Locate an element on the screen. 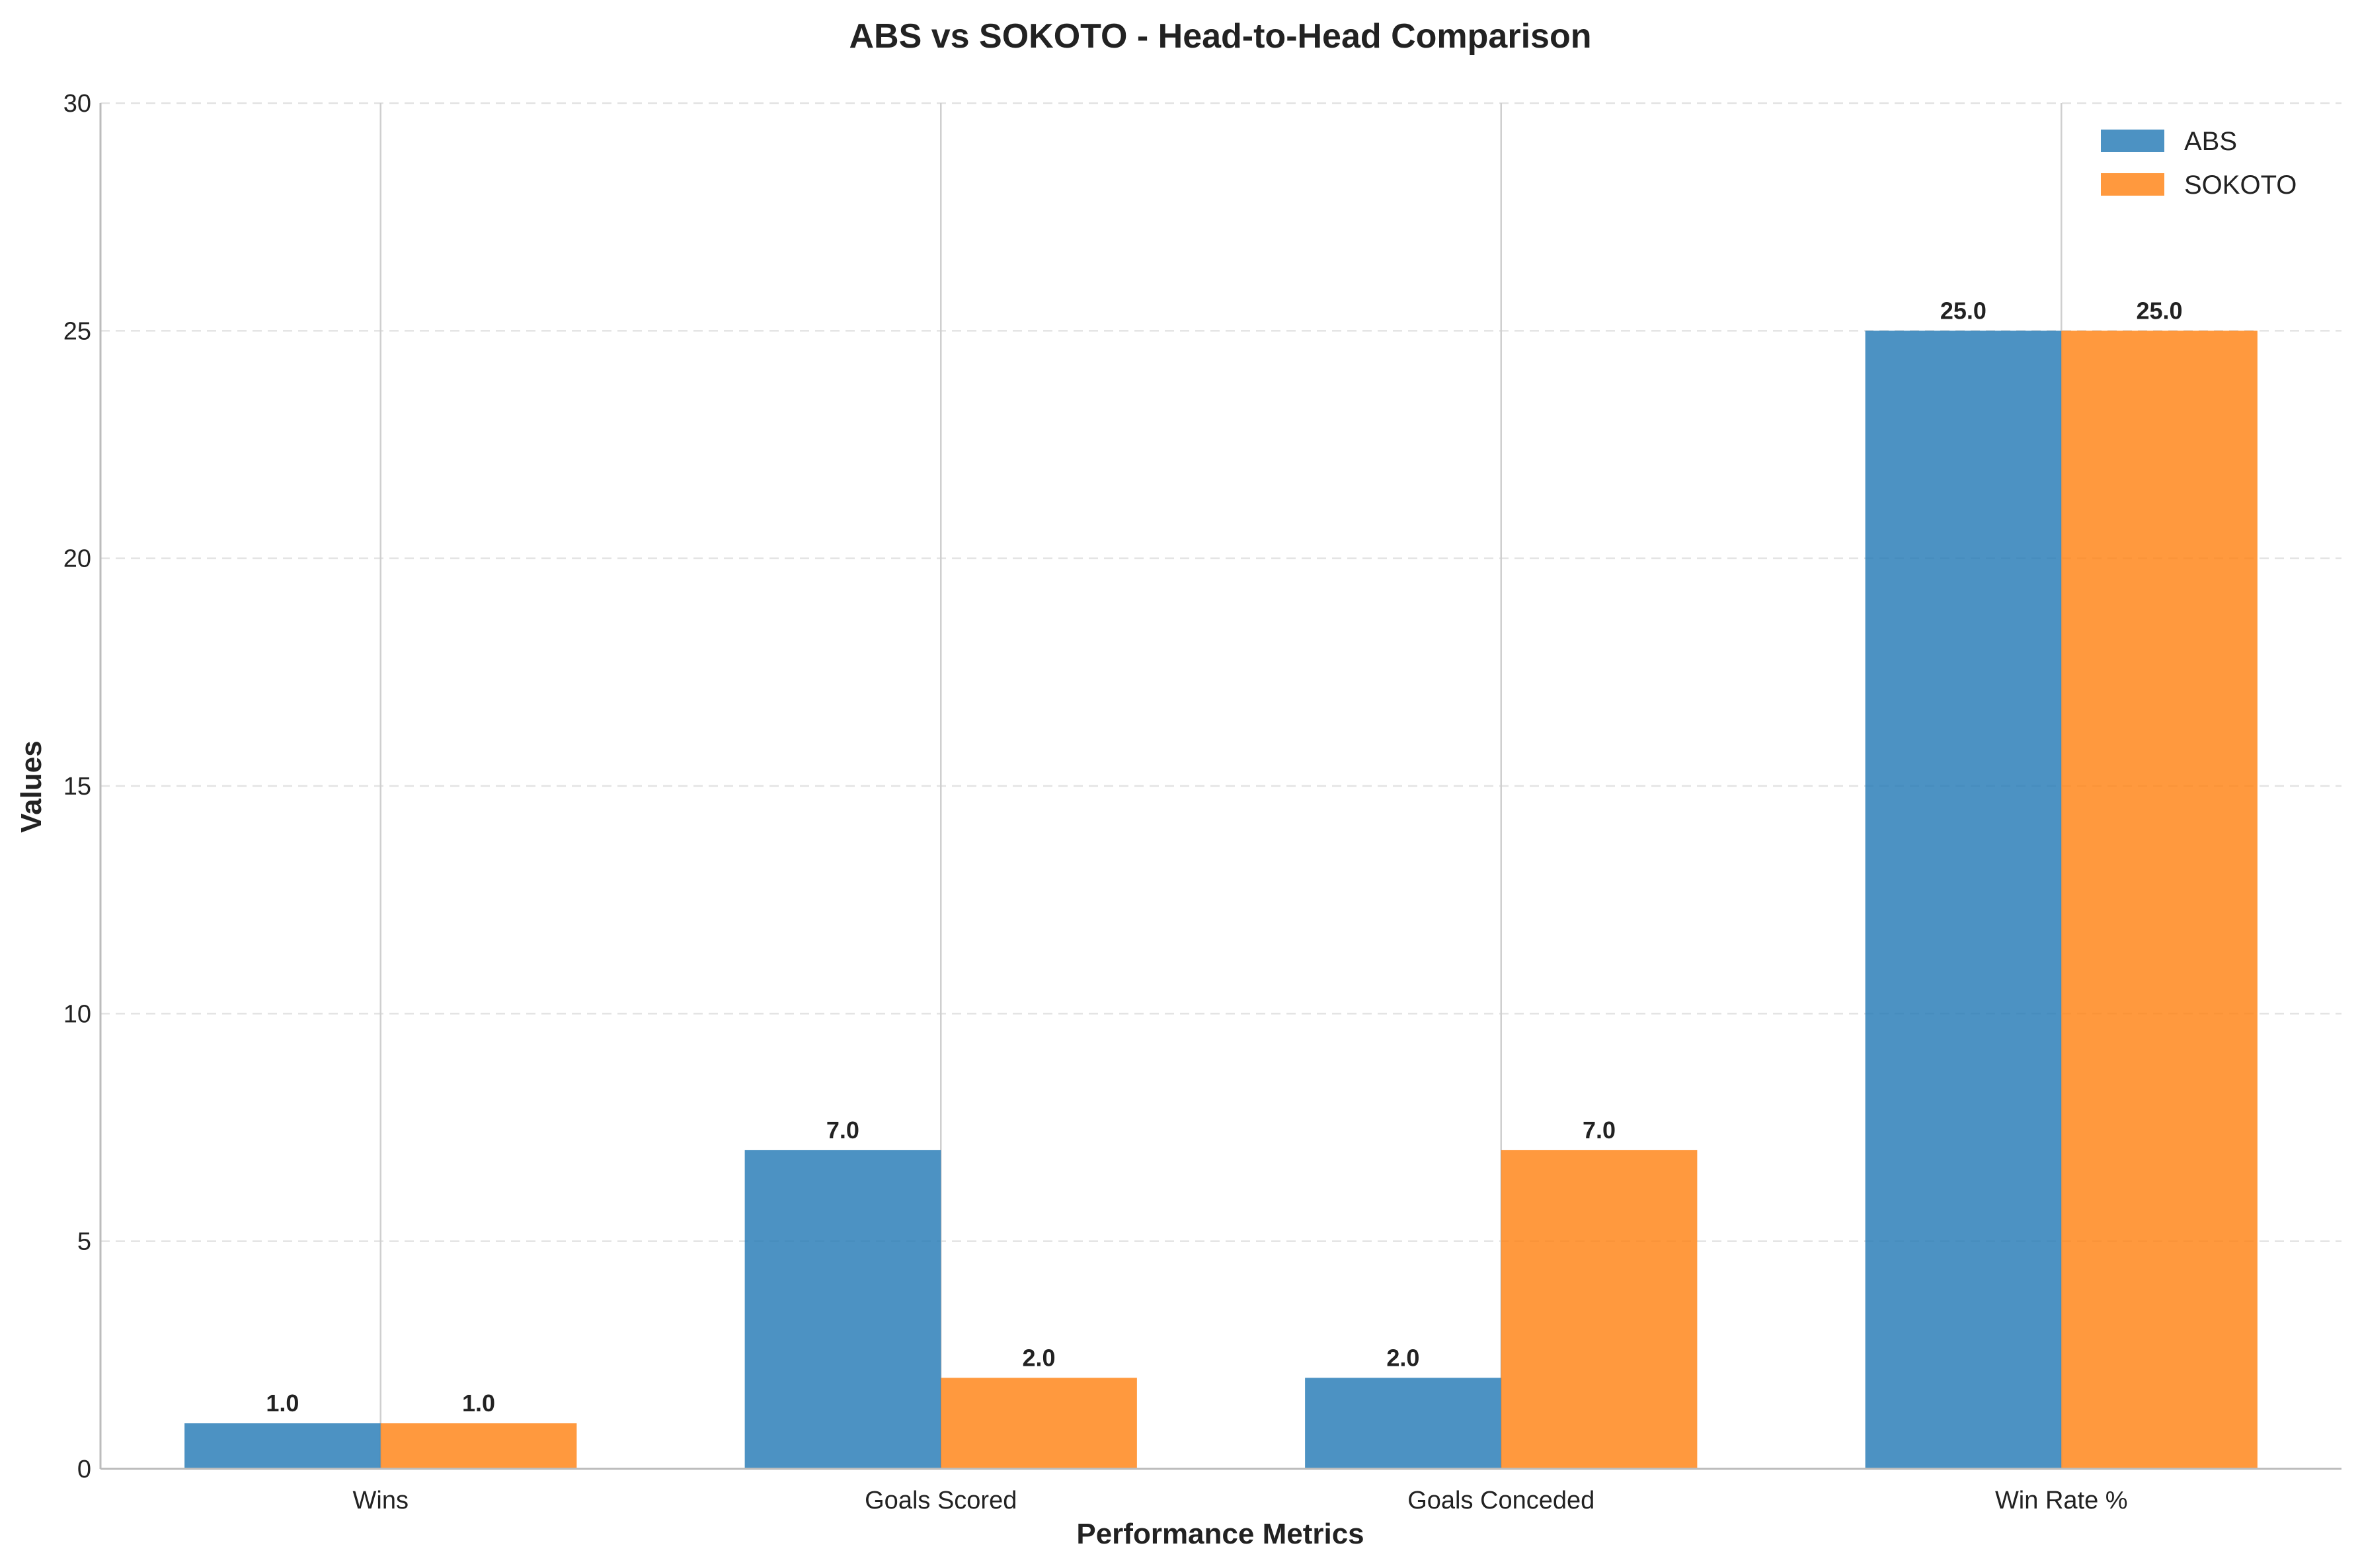 The image size is (2360, 1568). chart-title: ABS vs SOKOTO - Head-to-Head Comparison is located at coordinates (1220, 36).